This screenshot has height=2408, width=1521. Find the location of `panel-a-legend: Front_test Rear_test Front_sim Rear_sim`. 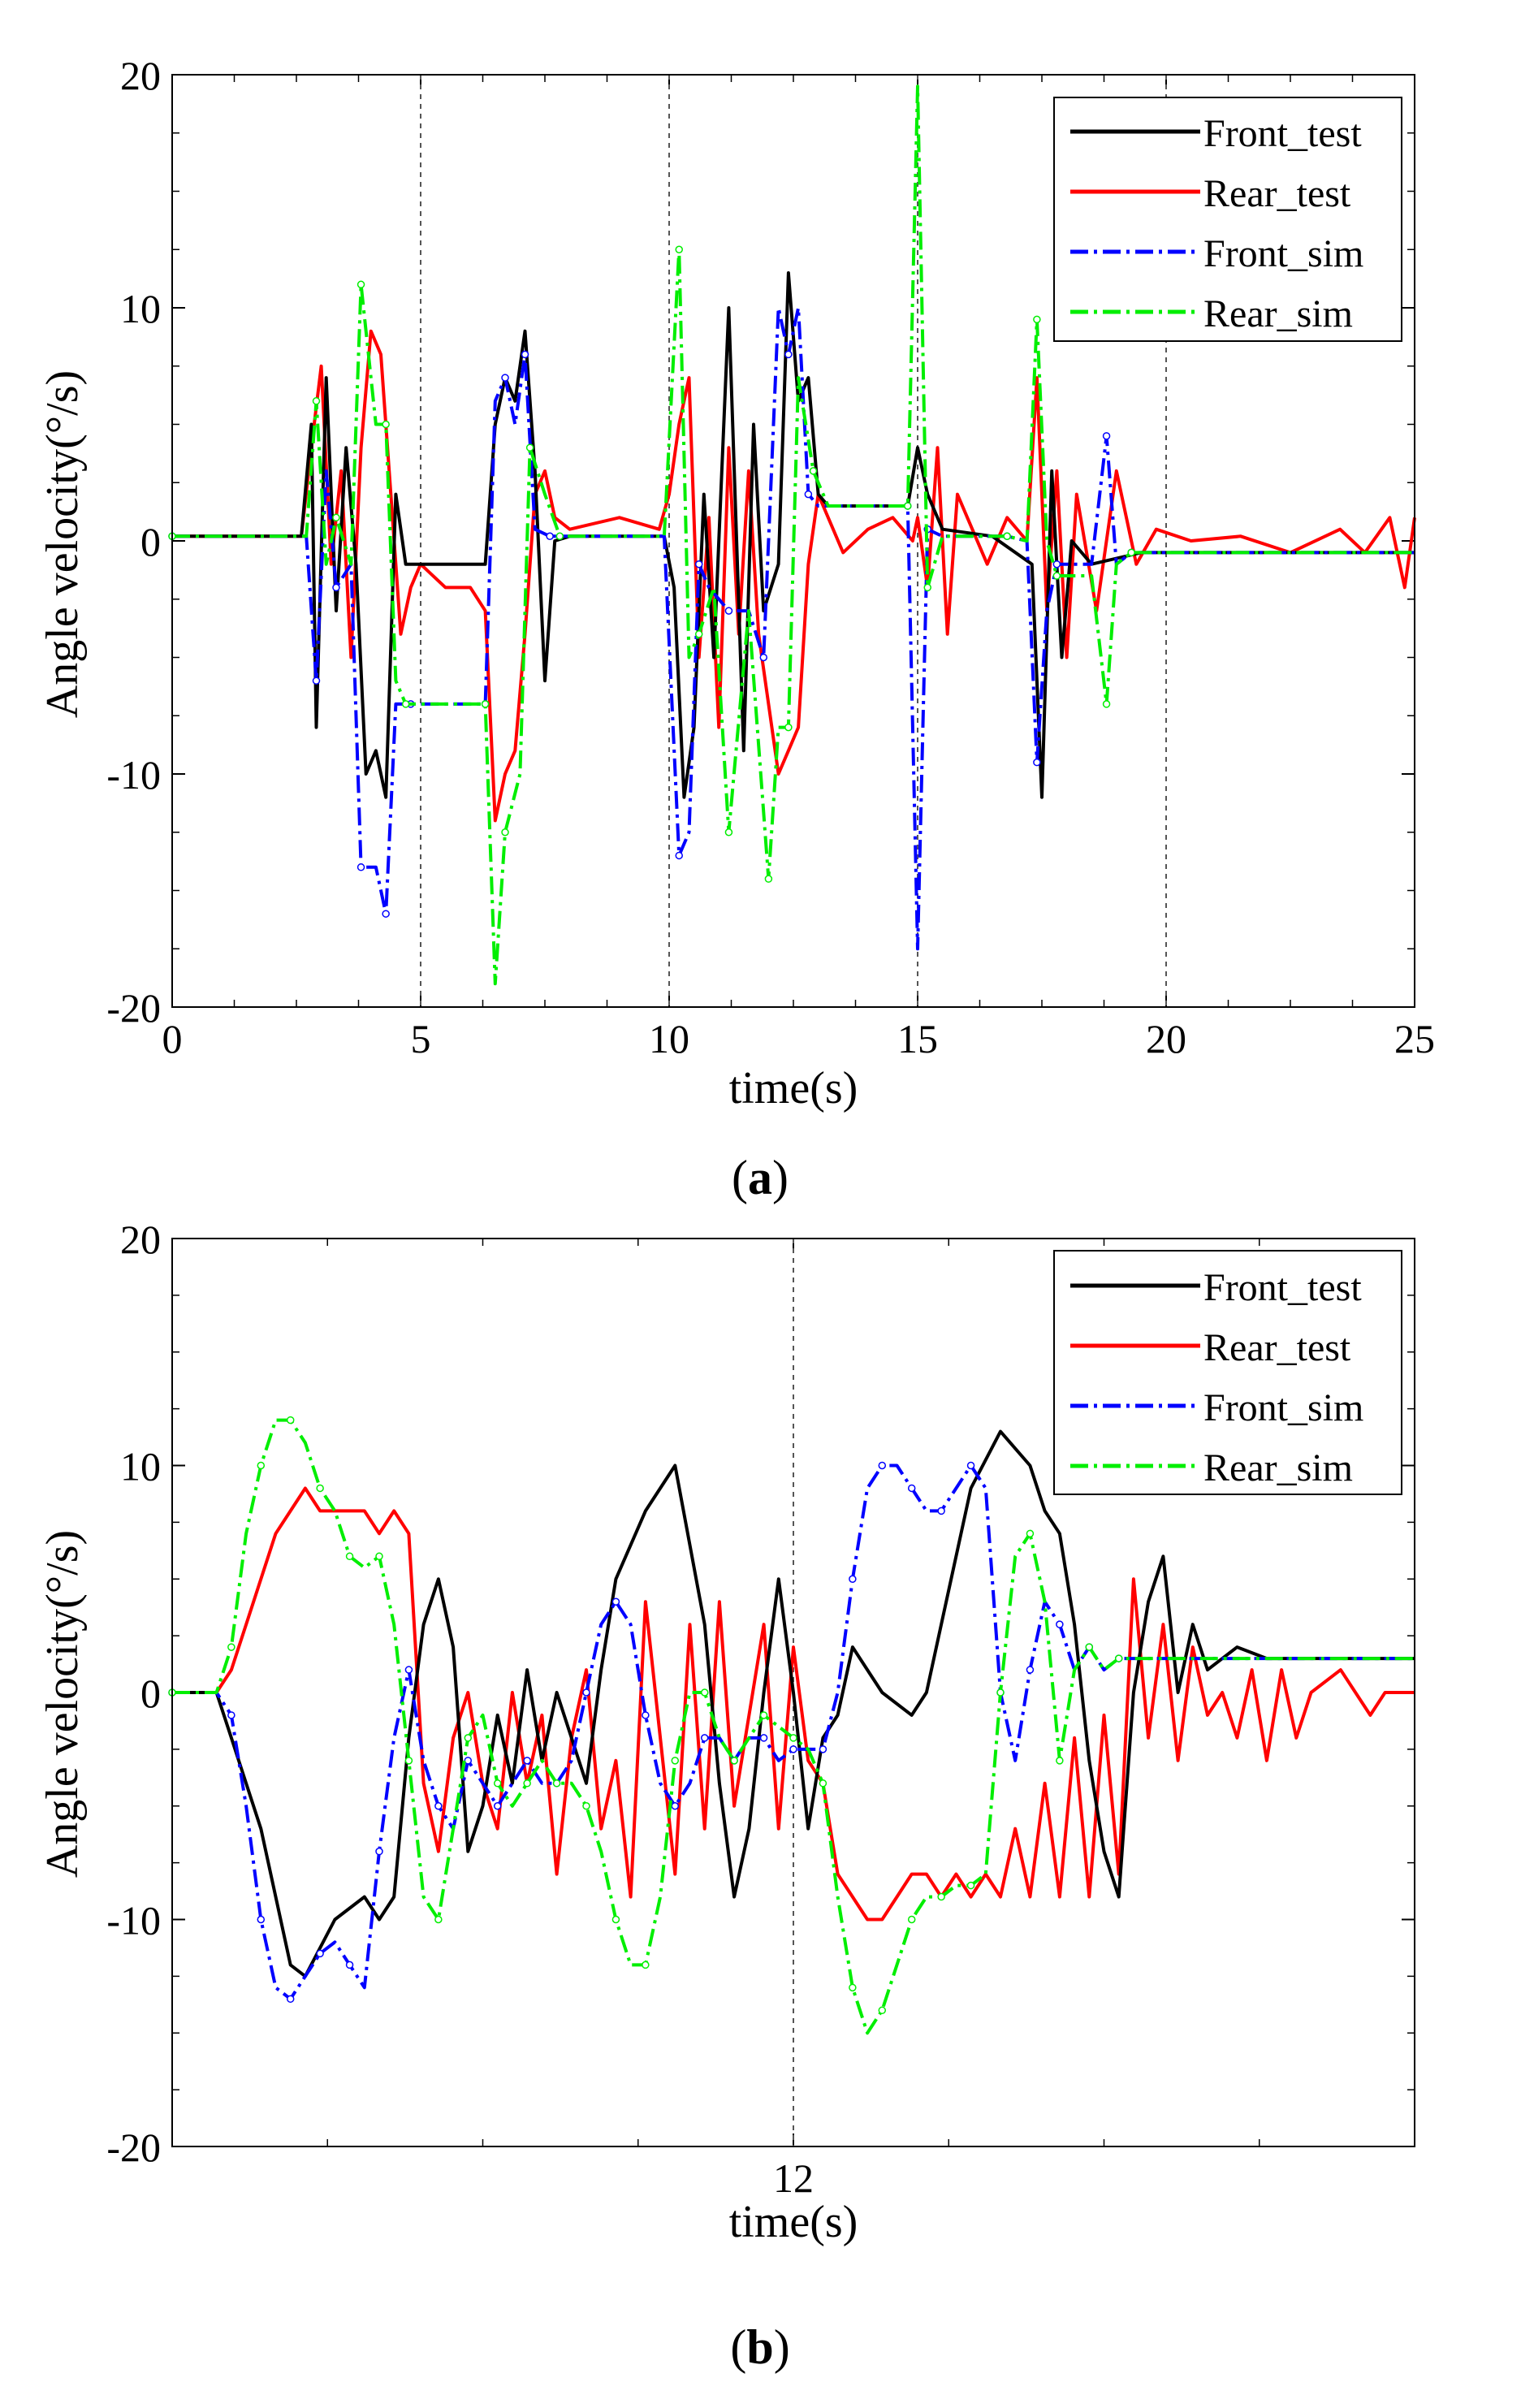

panel-a-legend: Front_test Rear_test Front_sim Rear_sim is located at coordinates (1227, 219).